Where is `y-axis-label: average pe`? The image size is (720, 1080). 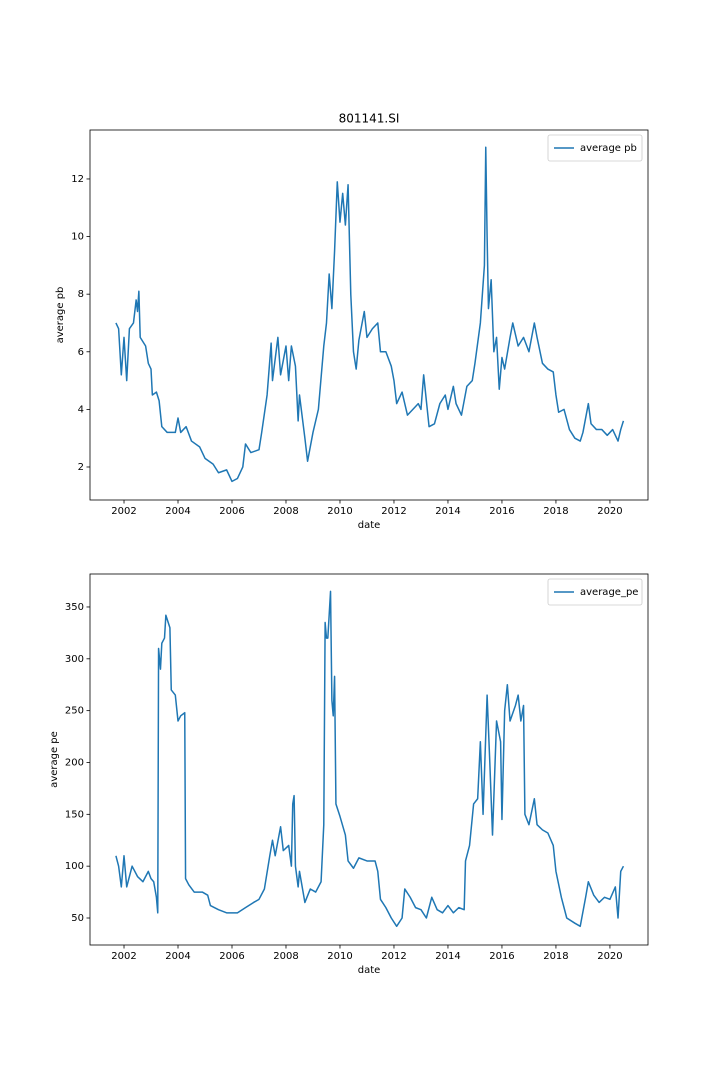 y-axis-label: average pe is located at coordinates (54, 759).